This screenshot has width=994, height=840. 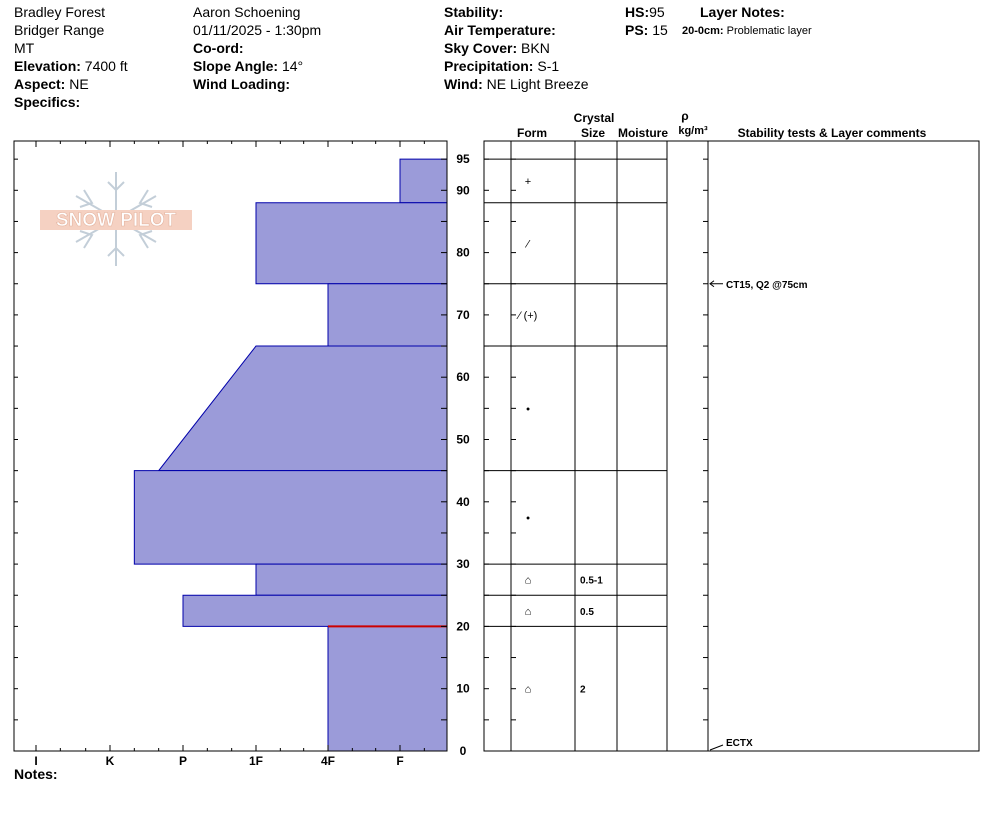 I want to click on elevation-label: Elevation:, so click(x=47, y=66).